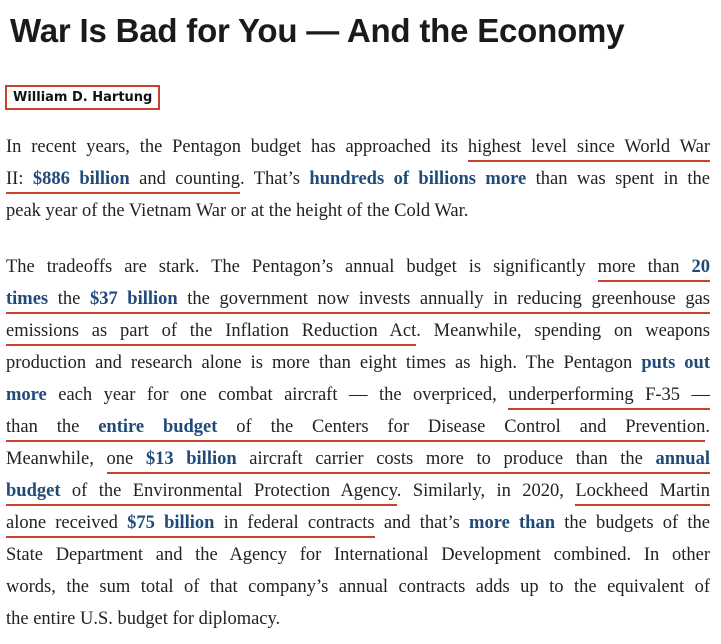 The height and width of the screenshot is (644, 721). What do you see at coordinates (275, 179) in the screenshot?
I see `text-span: . That’s` at bounding box center [275, 179].